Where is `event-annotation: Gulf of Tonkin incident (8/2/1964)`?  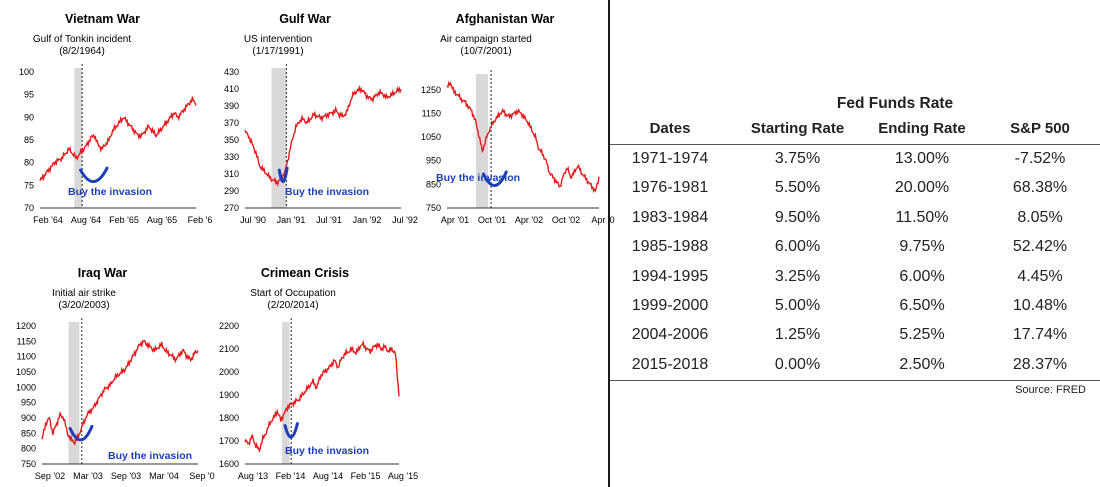
event-annotation: Gulf of Tonkin incident (8/2/1964) is located at coordinates (82, 45).